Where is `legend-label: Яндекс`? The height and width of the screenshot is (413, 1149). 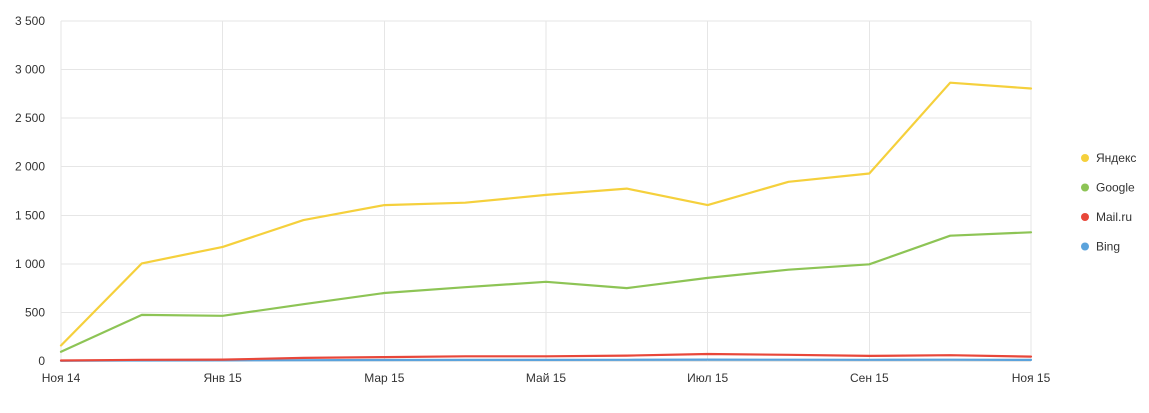
legend-label: Яндекс is located at coordinates (1116, 158).